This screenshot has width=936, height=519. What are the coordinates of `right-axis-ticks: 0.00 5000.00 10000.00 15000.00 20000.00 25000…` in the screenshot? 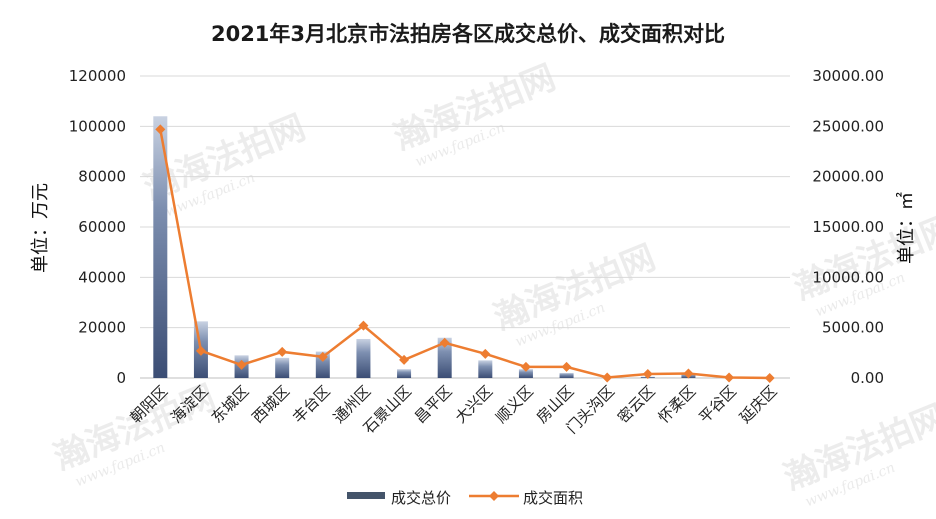 It's located at (848, 227).